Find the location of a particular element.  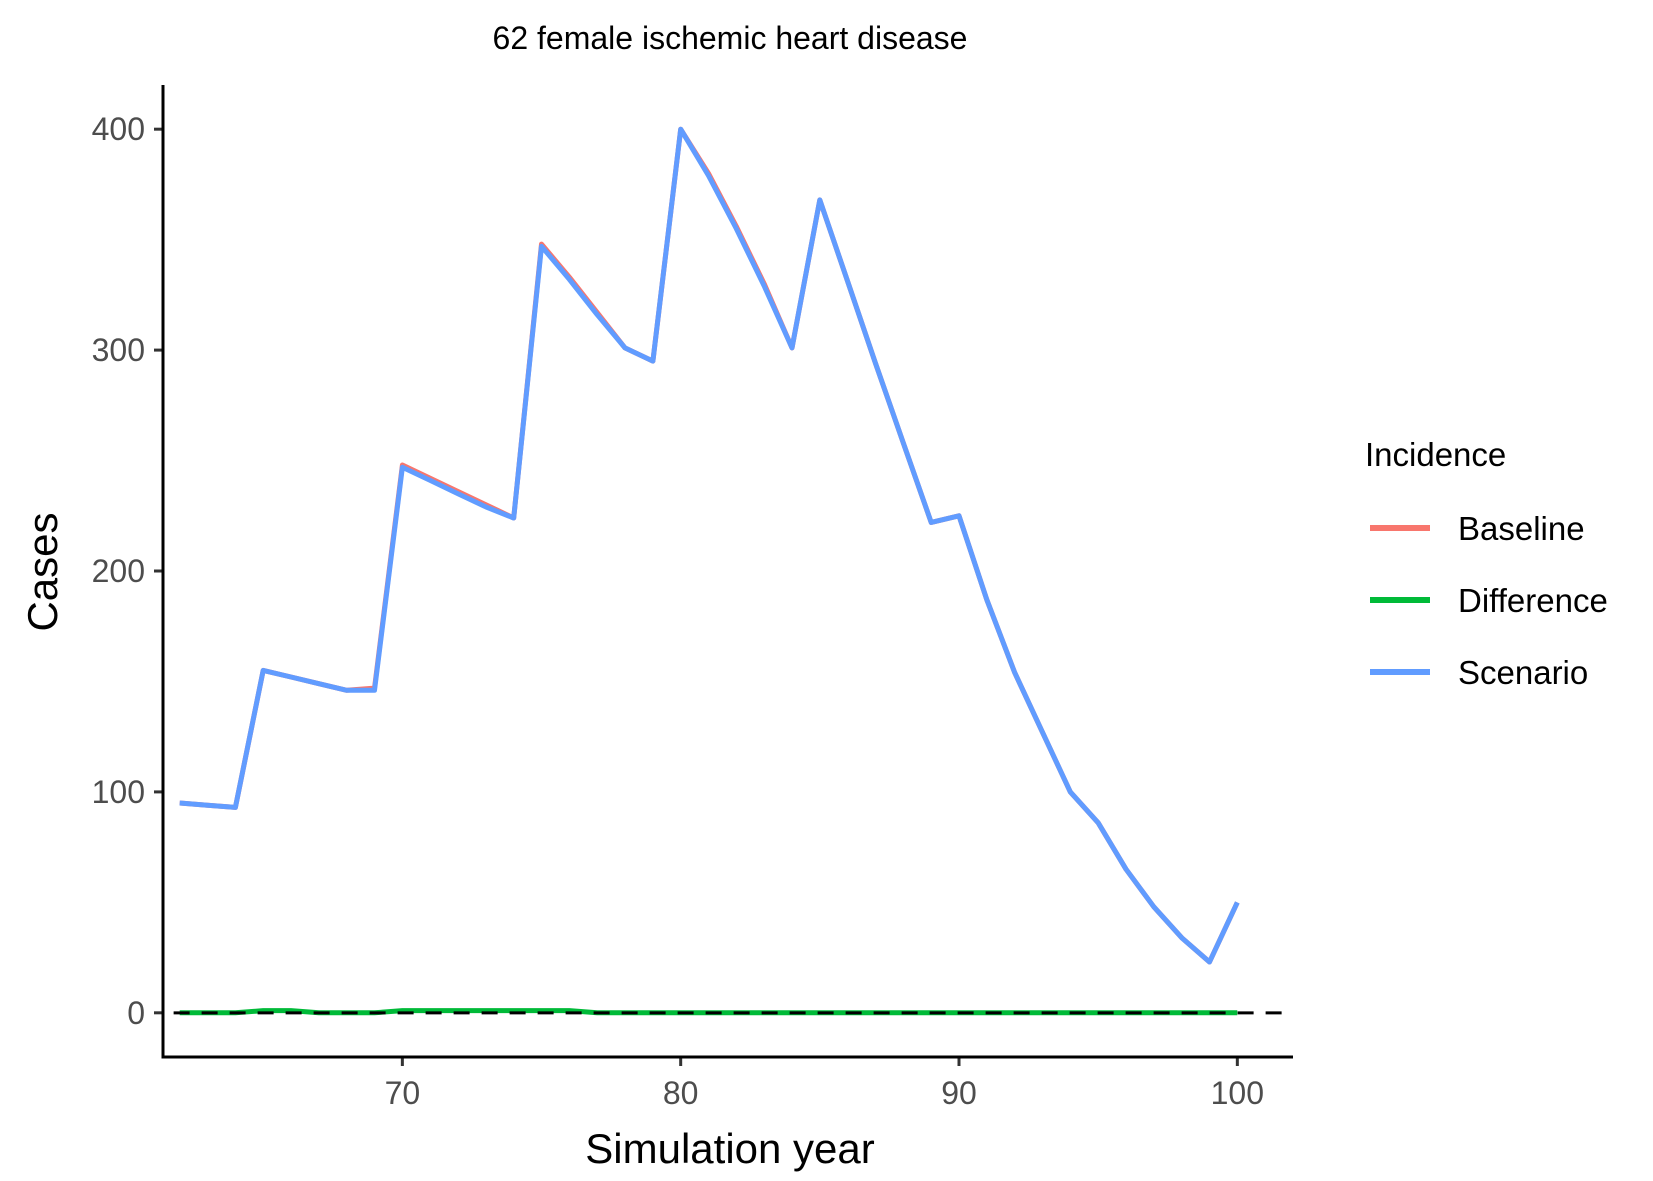

legend: Incidence Baseline Difference Scenario is located at coordinates (1486, 563).